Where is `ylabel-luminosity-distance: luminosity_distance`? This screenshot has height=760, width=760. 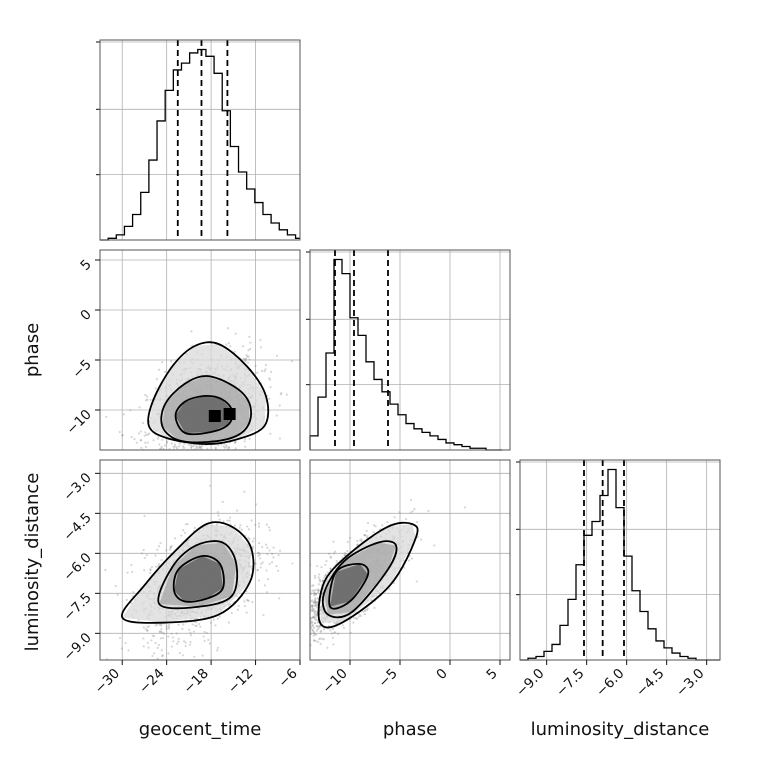 ylabel-luminosity-distance: luminosity_distance is located at coordinates (32, 562).